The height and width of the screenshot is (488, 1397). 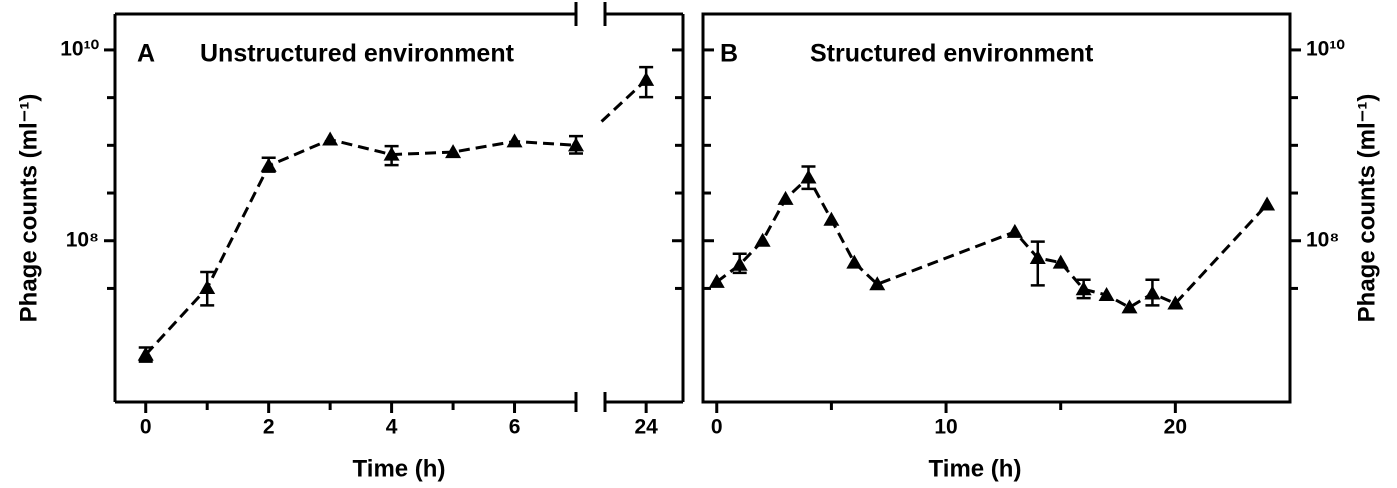 I want to click on x-tick-label: 4, so click(x=392, y=427).